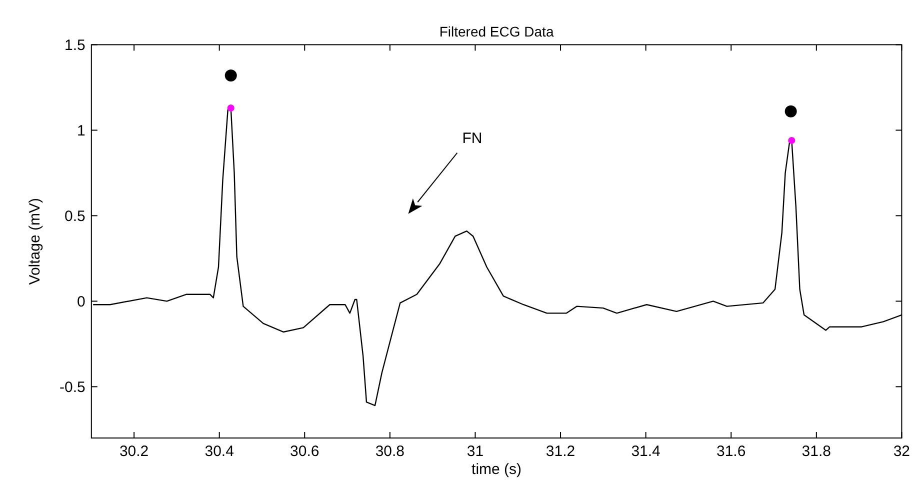 The image size is (915, 500). What do you see at coordinates (305, 451) in the screenshot?
I see `x-tick-label: 30.6` at bounding box center [305, 451].